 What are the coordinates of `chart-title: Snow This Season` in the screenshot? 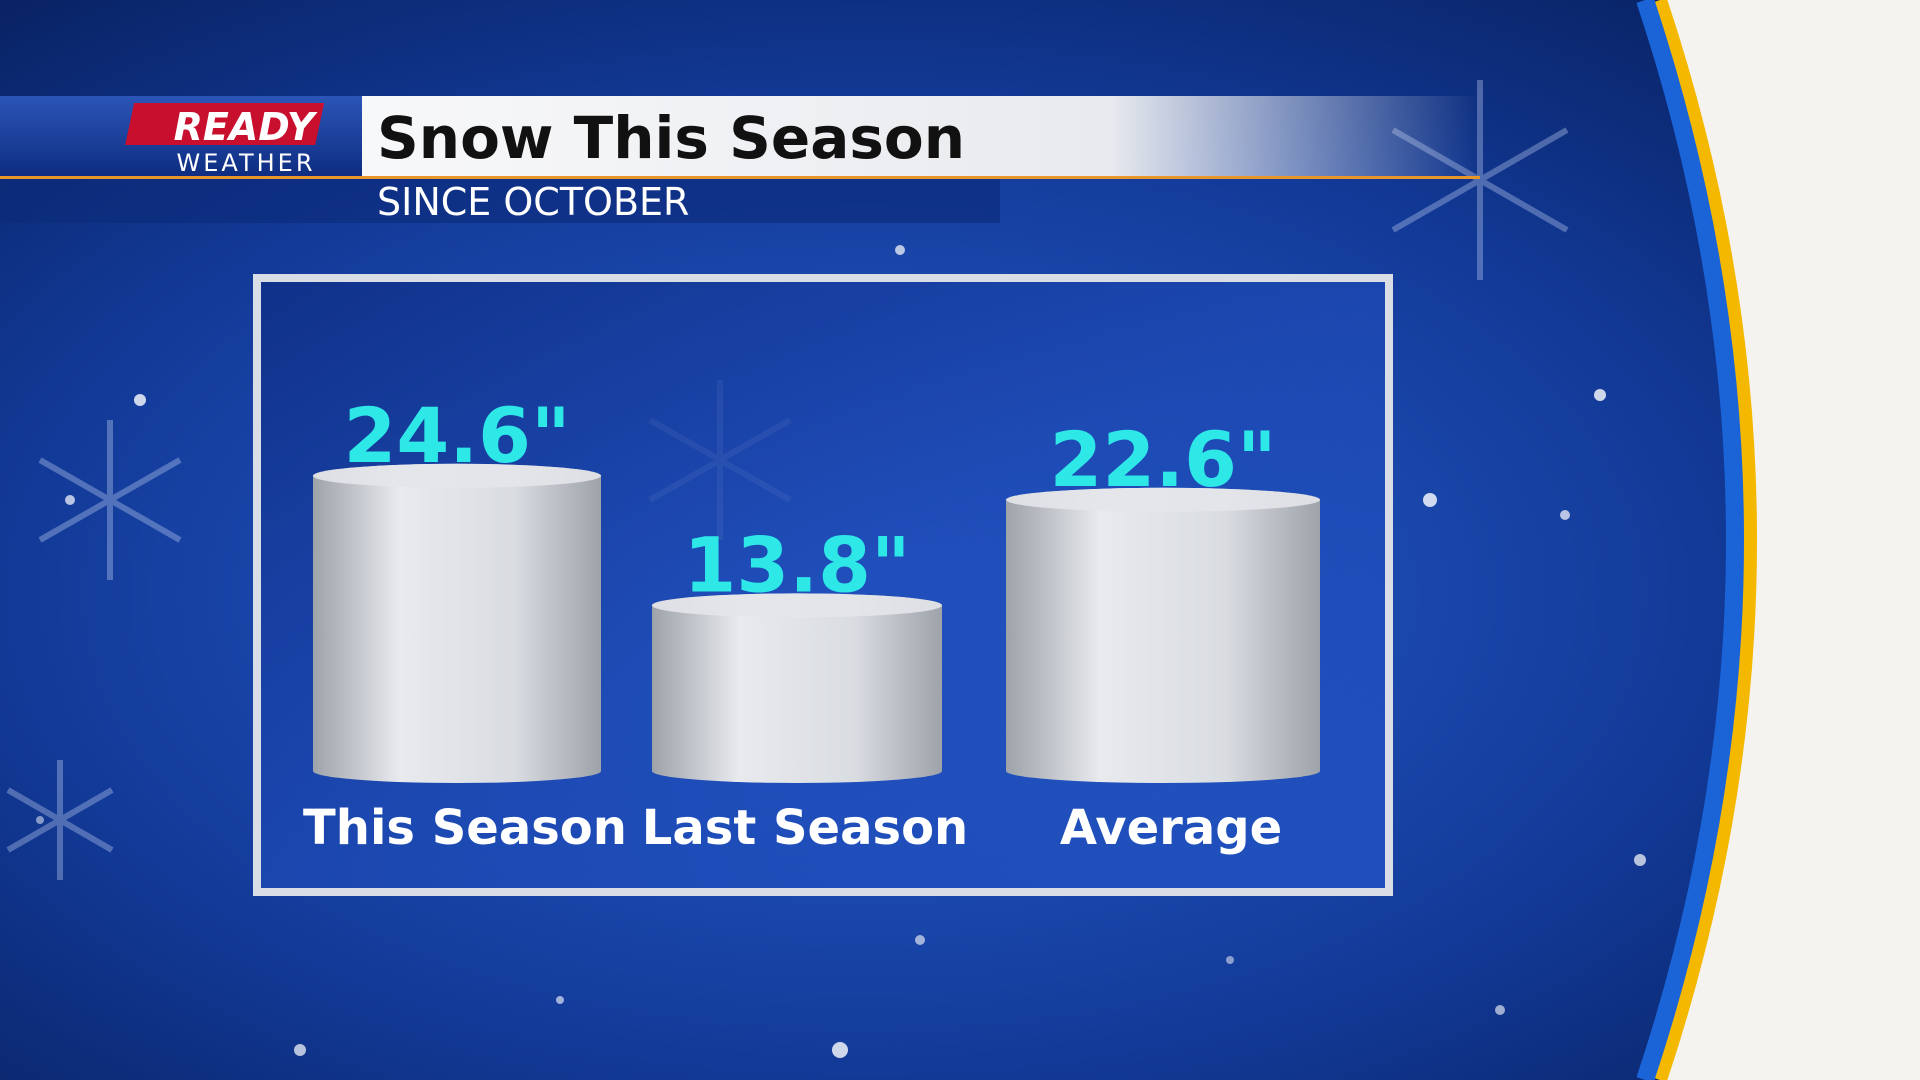 It's located at (671, 138).